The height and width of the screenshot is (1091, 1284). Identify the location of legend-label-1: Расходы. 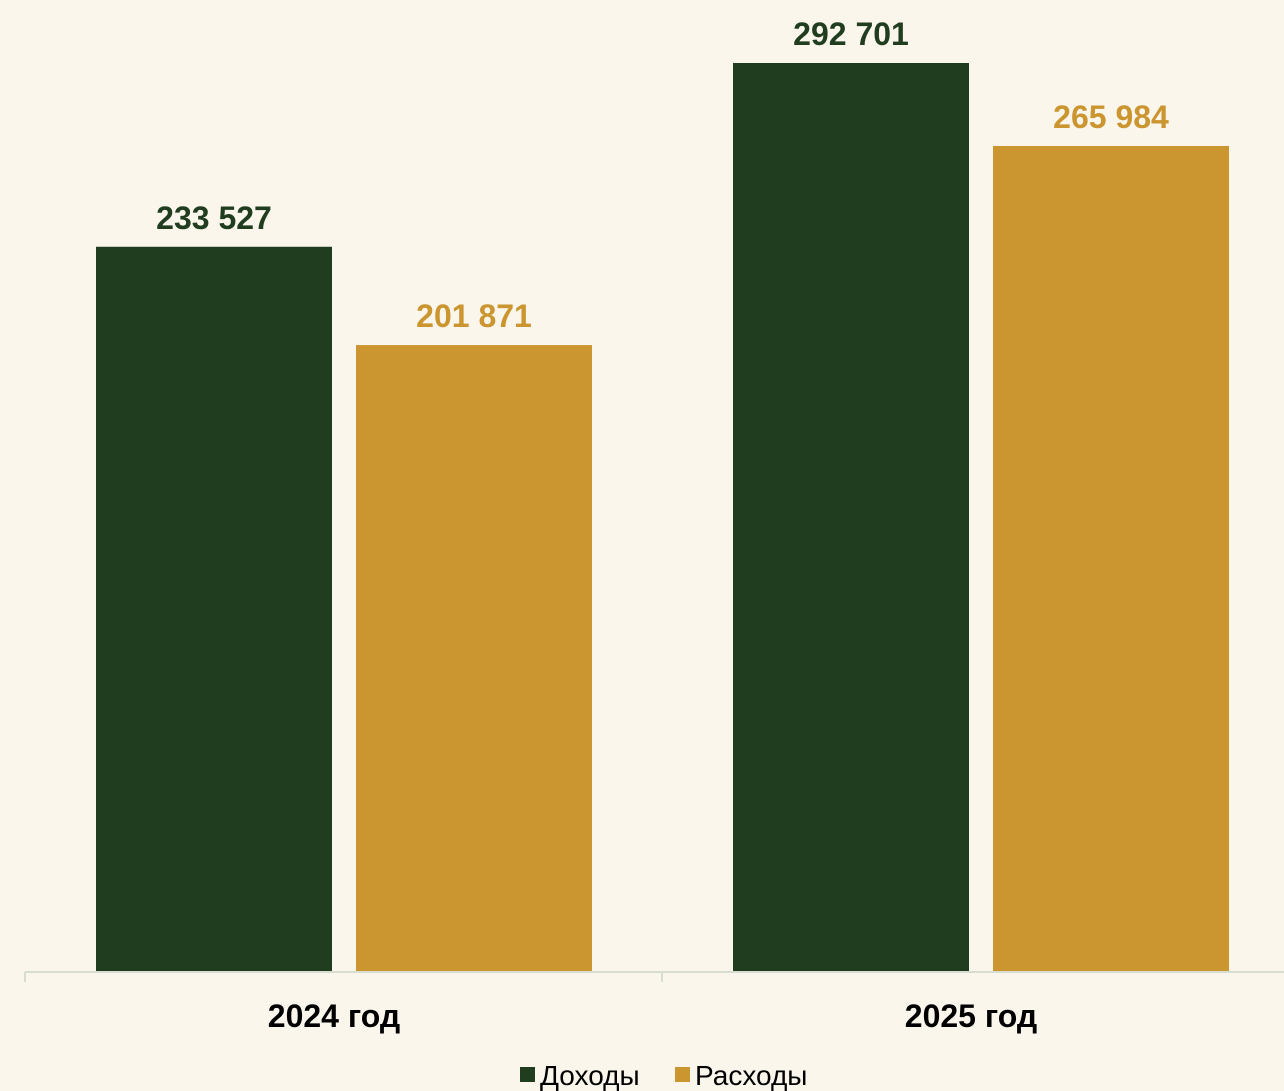
(751, 1075).